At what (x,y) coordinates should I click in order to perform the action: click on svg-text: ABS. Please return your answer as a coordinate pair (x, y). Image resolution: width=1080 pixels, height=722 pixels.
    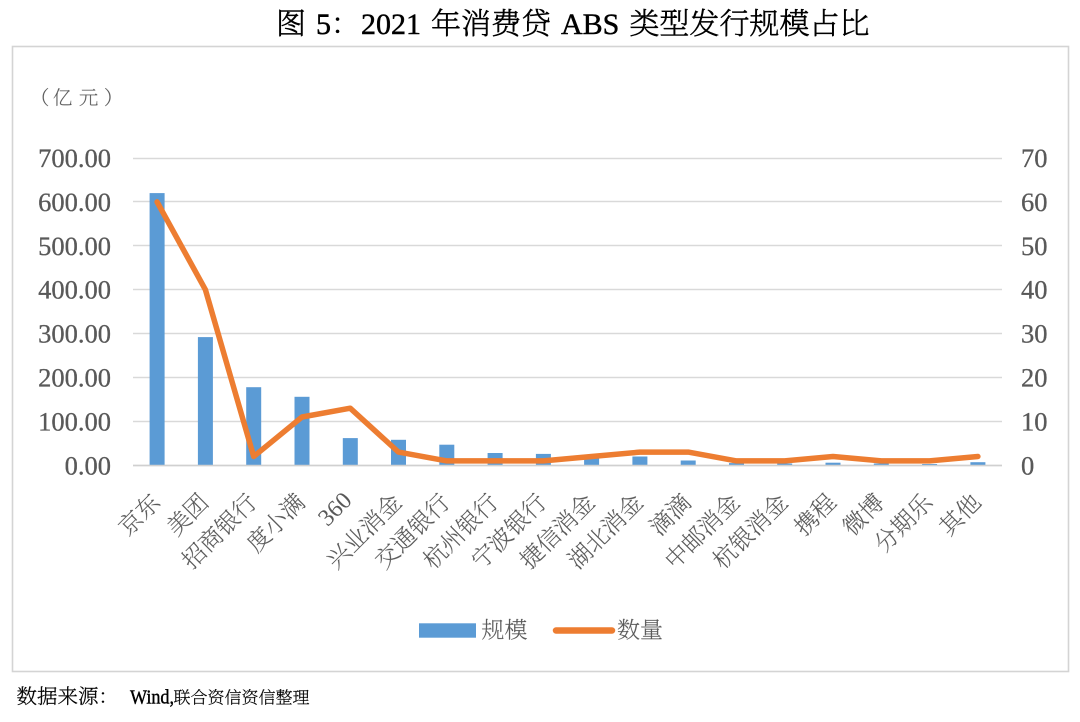
    Looking at the image, I should click on (590, 24).